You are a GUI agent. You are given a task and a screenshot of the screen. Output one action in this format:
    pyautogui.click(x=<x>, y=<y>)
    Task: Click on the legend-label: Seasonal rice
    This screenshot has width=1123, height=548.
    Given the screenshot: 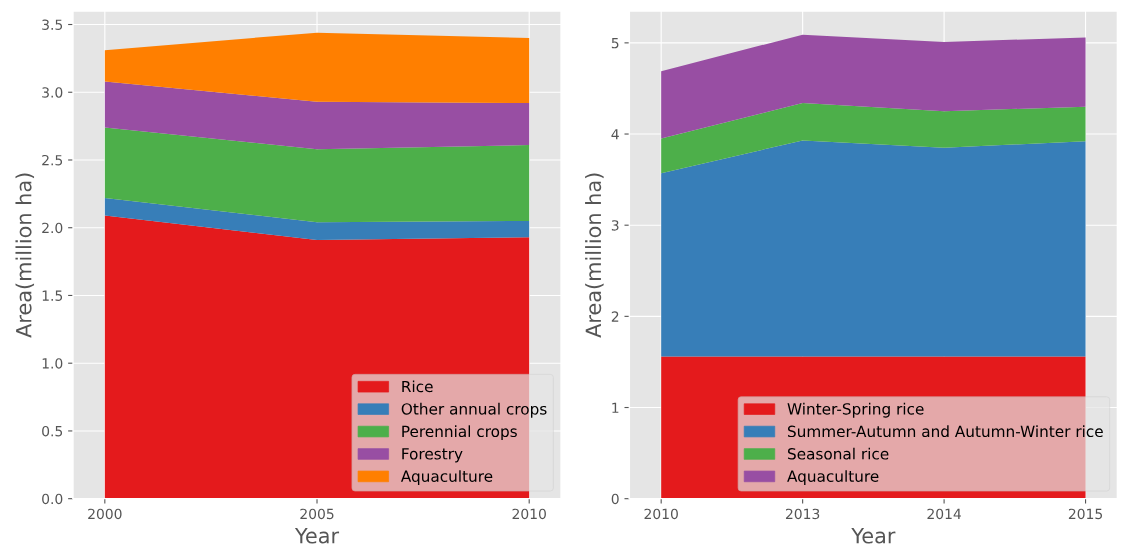 What is the action you would take?
    pyautogui.click(x=838, y=453)
    